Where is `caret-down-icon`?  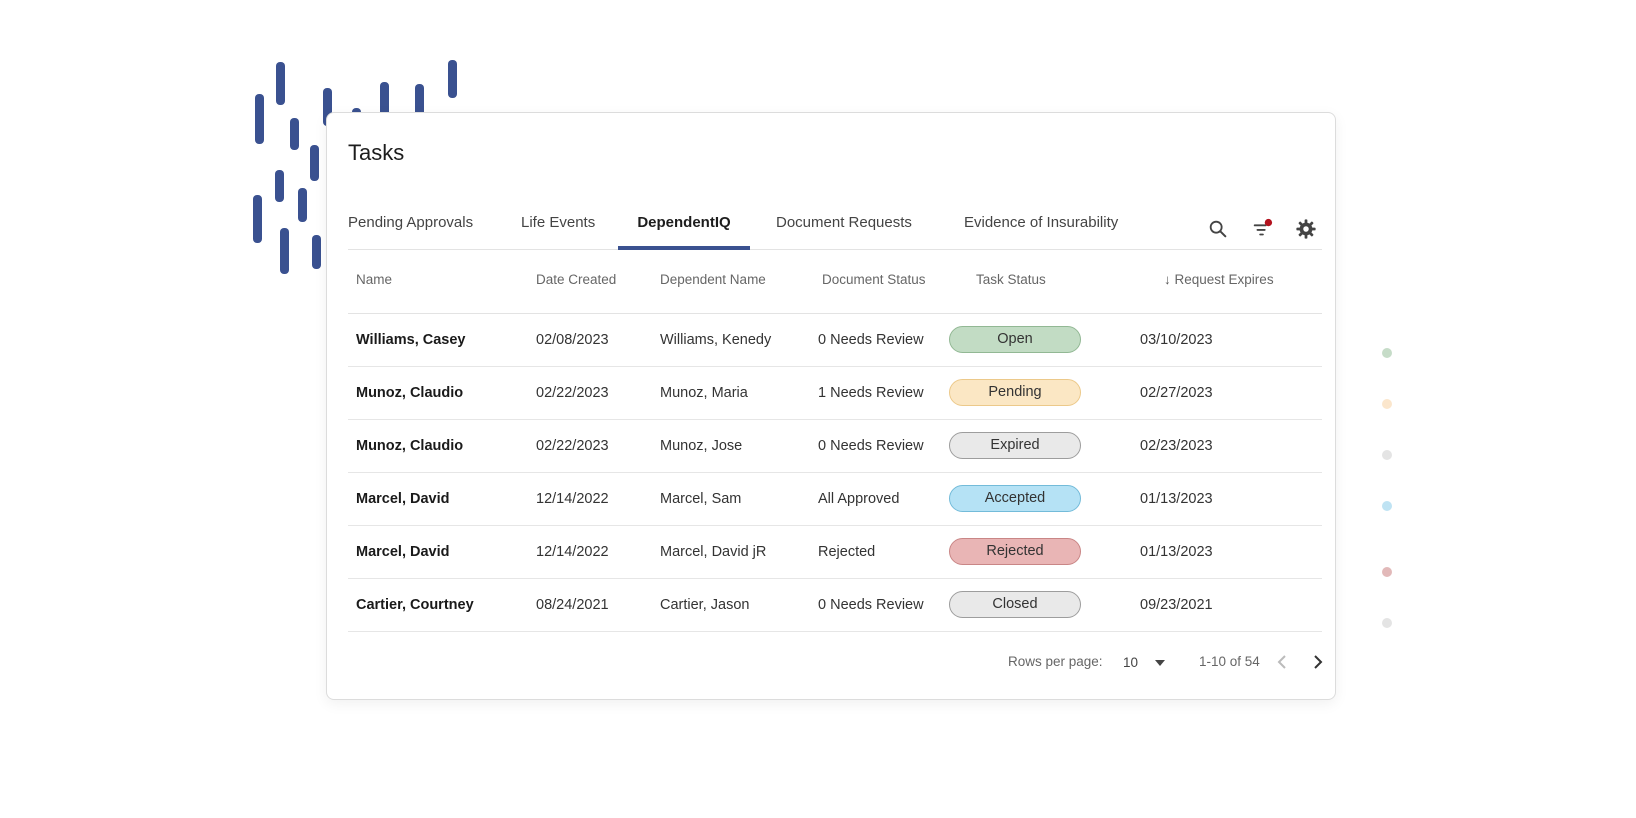
caret-down-icon is located at coordinates (1160, 663).